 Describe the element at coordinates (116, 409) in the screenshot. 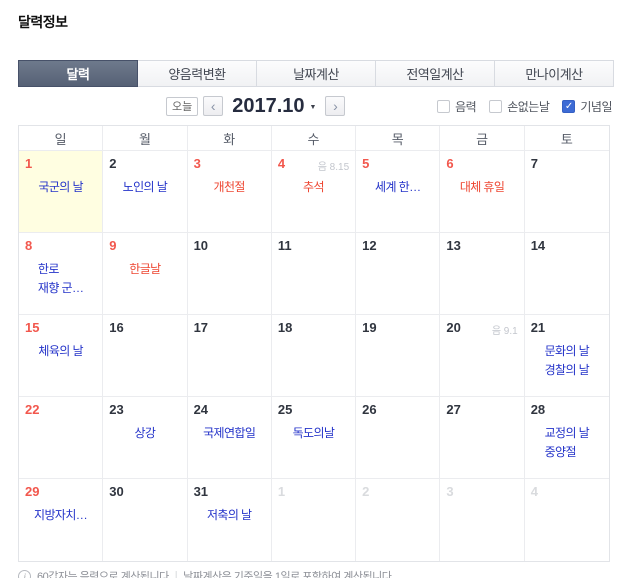

I see `day-number: 23` at that location.